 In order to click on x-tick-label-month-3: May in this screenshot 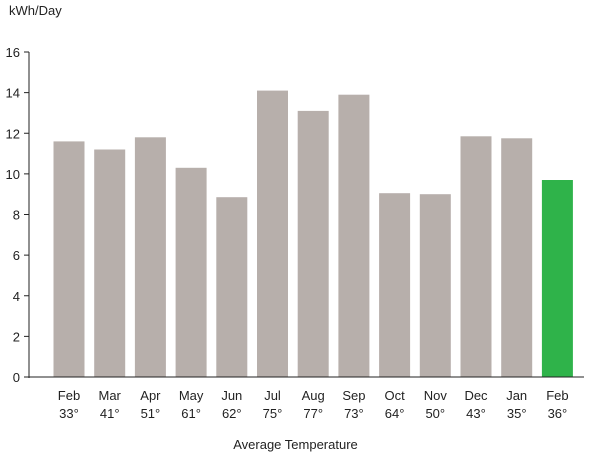, I will do `click(191, 395)`.